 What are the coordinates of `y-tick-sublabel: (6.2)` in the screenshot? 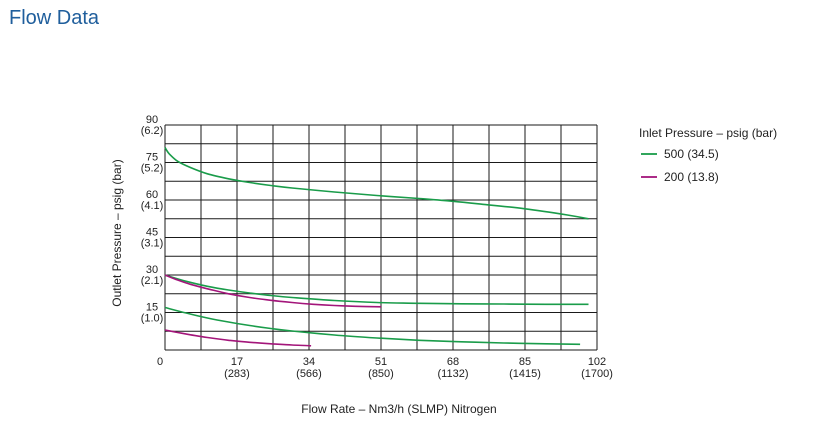 It's located at (152, 131).